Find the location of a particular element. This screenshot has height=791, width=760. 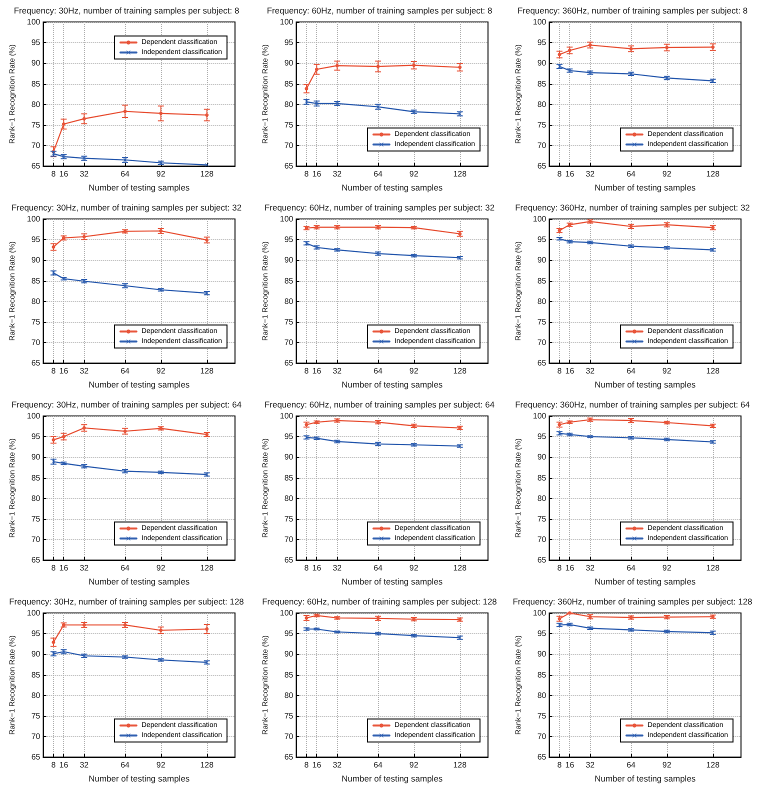

chart-title: Frequency: 360Hz, number of training samples per subject: 128 is located at coordinates (632, 601).